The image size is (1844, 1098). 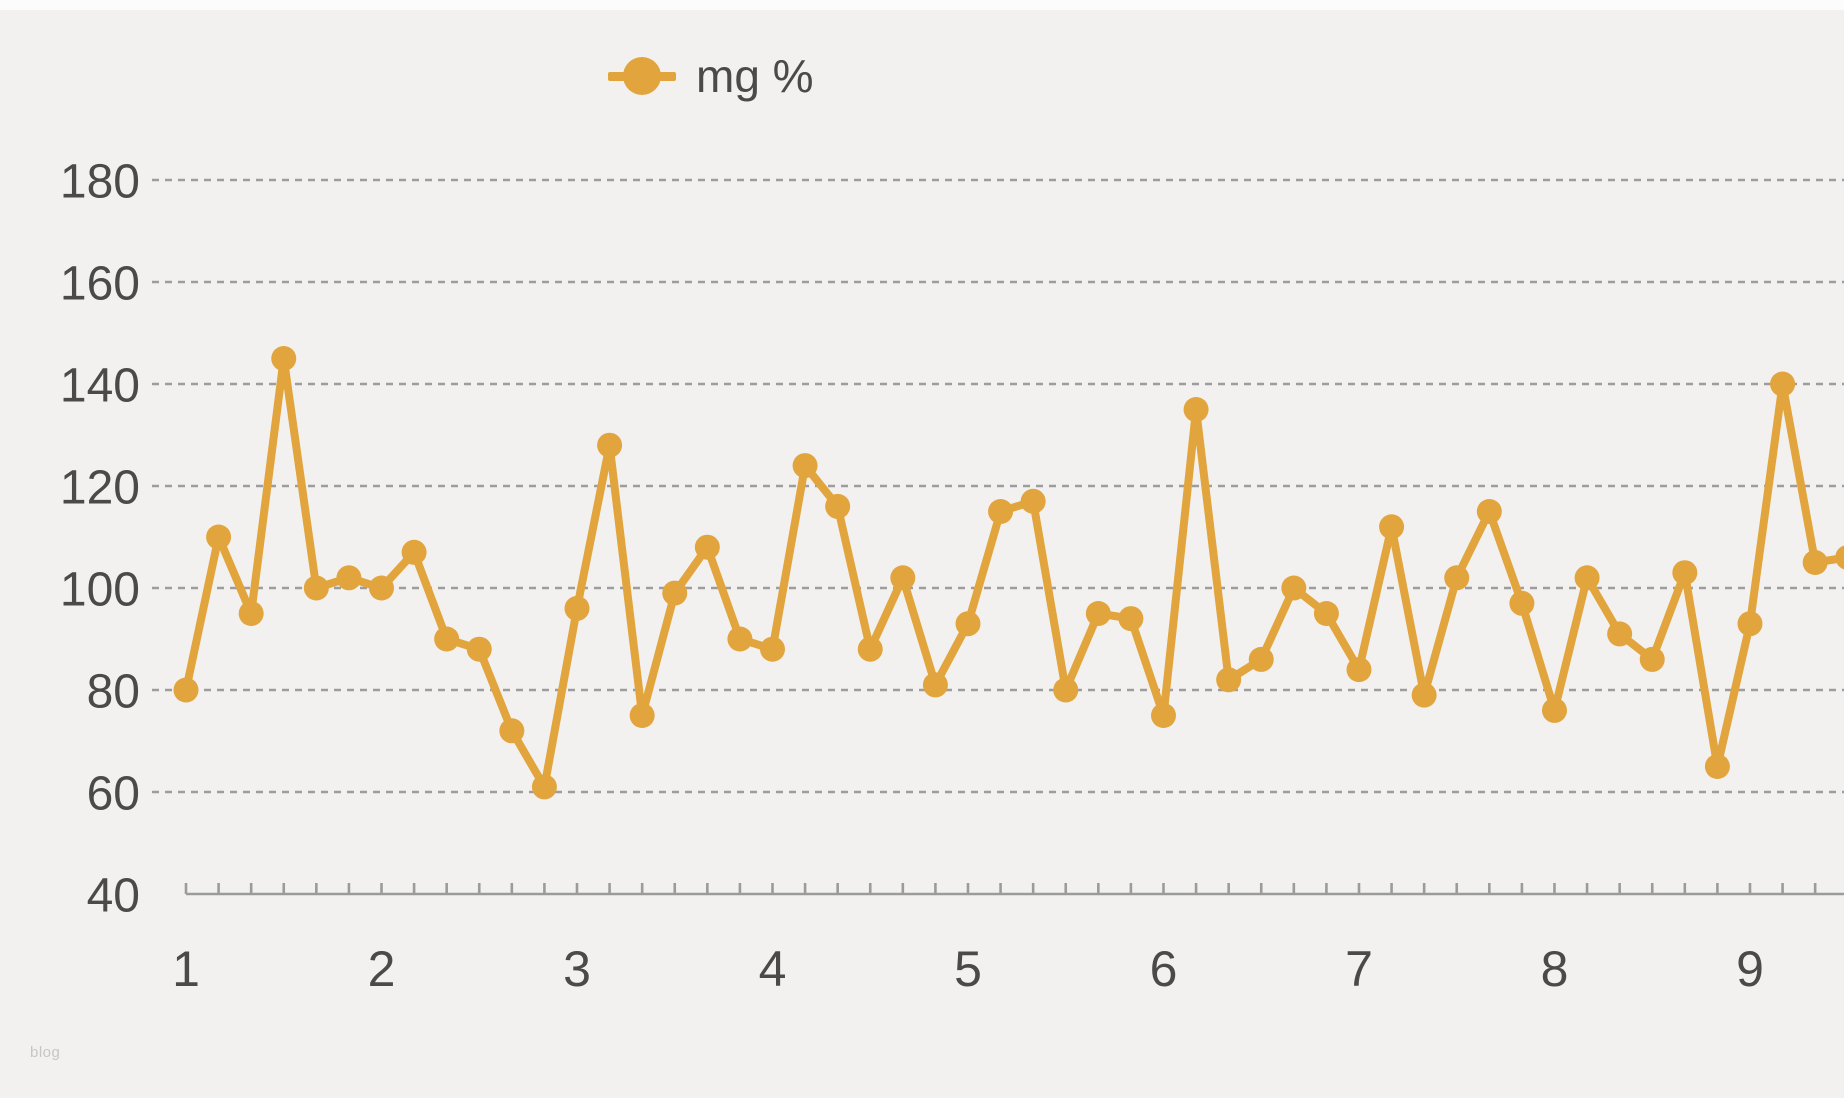 I want to click on x-axis-label: 6, so click(x=1164, y=969).